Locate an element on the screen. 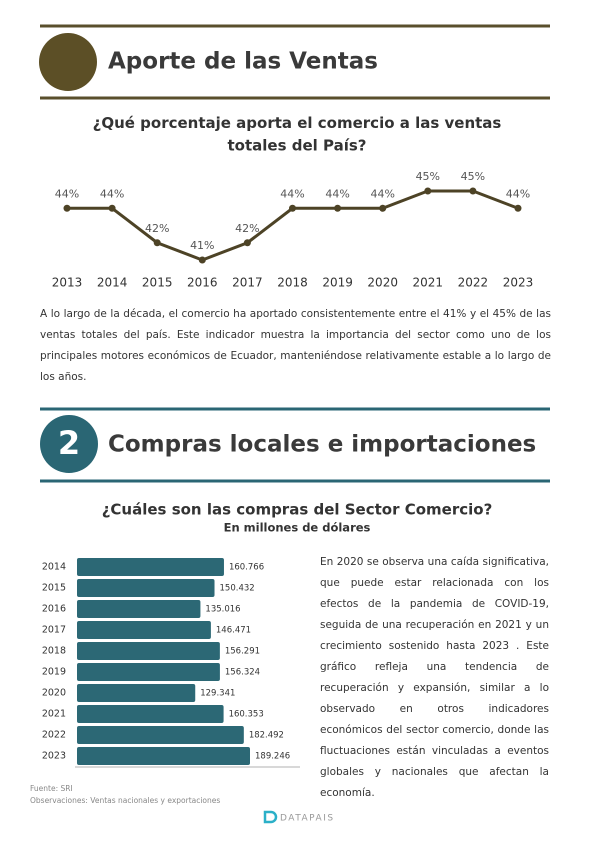  section-title: Aporte de las Ventas is located at coordinates (243, 62).